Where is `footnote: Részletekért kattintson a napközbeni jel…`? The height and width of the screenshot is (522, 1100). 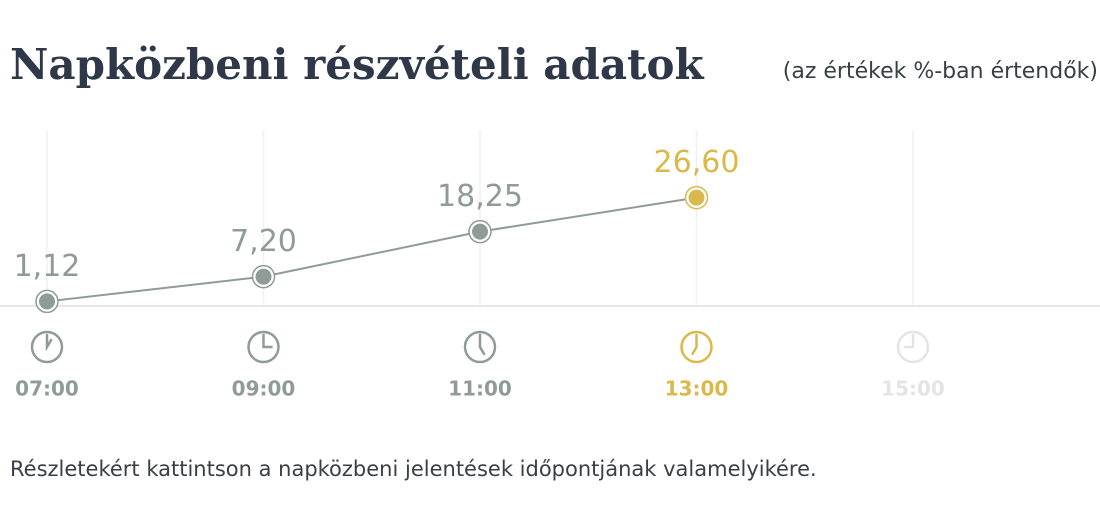 footnote: Részletekért kattintson a napközbeni jel… is located at coordinates (413, 469).